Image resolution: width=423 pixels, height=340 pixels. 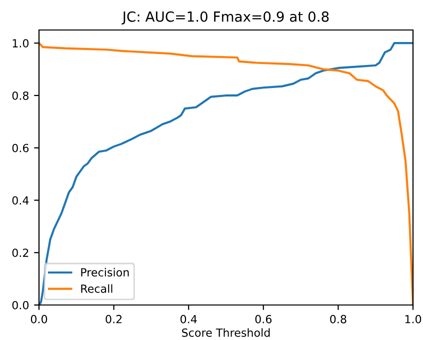 I want to click on y-tick-label: 0.2, so click(x=20, y=252).